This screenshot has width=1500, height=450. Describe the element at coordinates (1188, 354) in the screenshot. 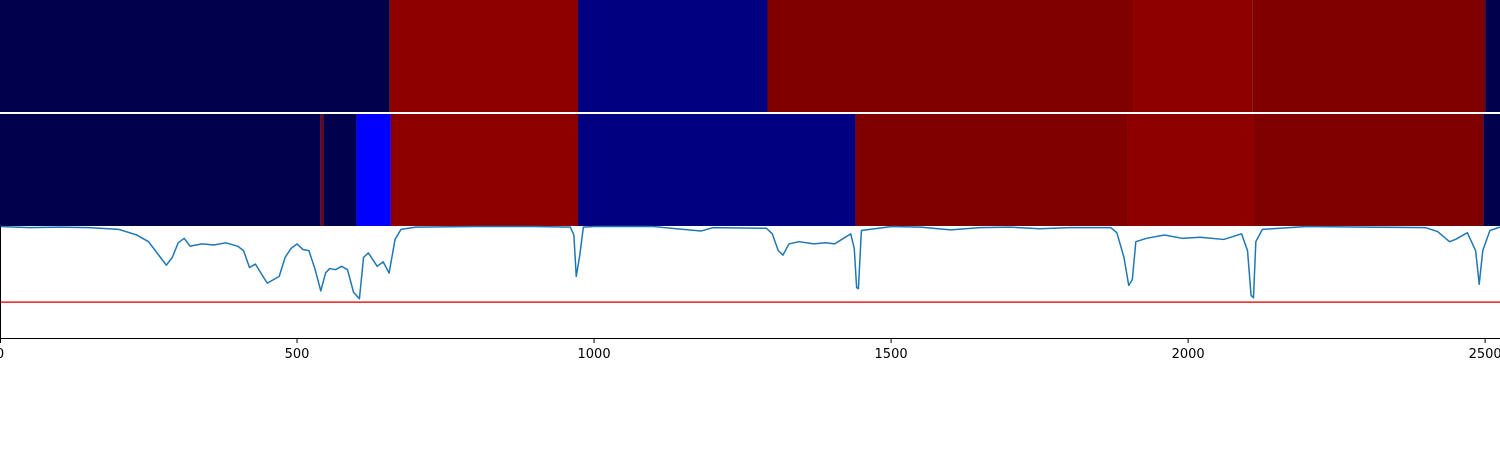

I see `x-tick-label: 2000` at that location.